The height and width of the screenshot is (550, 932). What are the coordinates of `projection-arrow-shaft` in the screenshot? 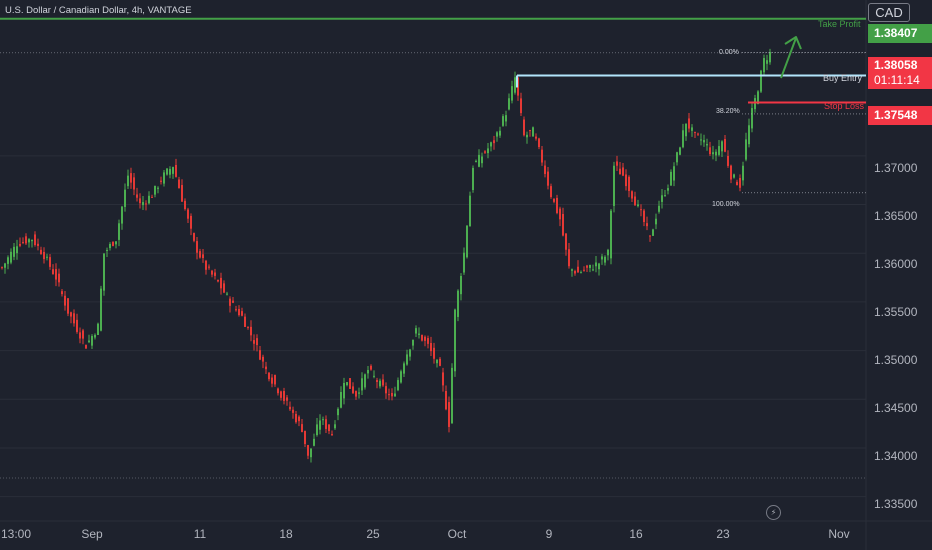 It's located at (788, 58).